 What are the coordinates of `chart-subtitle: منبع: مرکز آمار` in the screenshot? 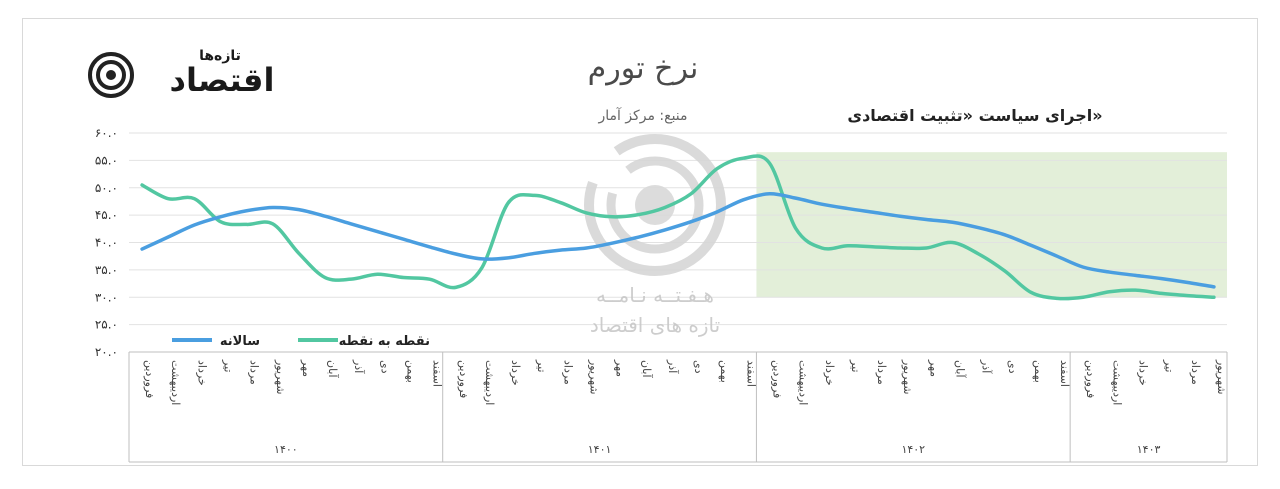 It's located at (642, 115).